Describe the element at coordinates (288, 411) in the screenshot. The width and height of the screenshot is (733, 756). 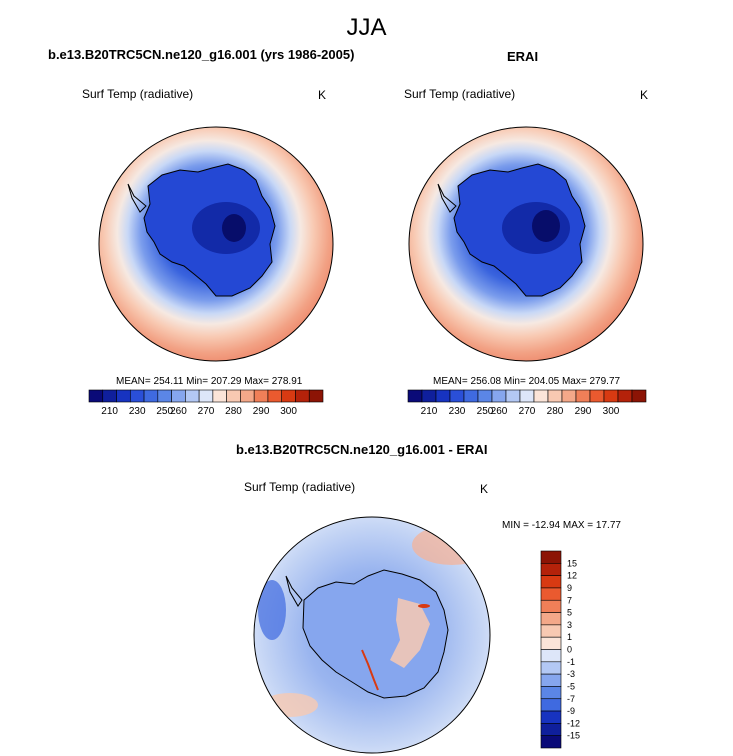
I see `colorbar-tick-label: 300` at that location.